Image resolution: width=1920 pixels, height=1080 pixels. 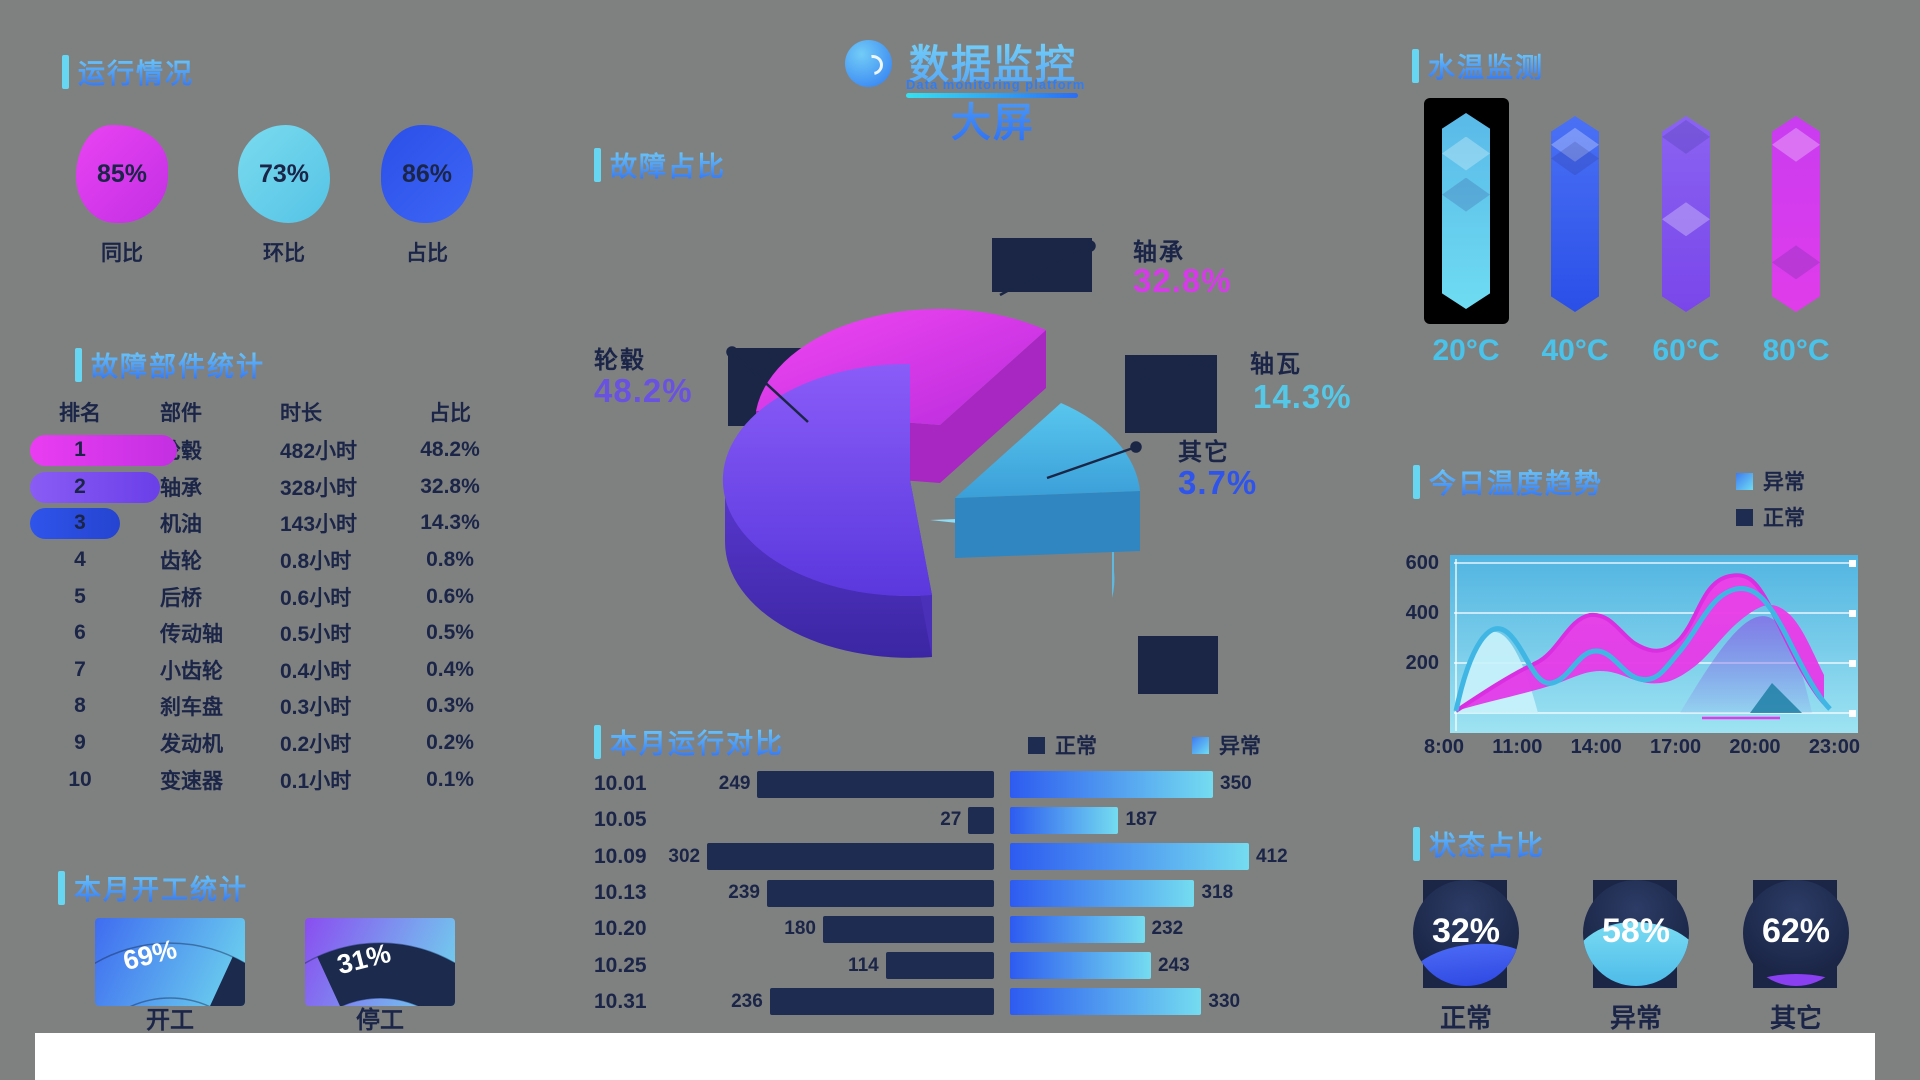 I want to click on abnormal-value: 243, so click(x=1173, y=965).